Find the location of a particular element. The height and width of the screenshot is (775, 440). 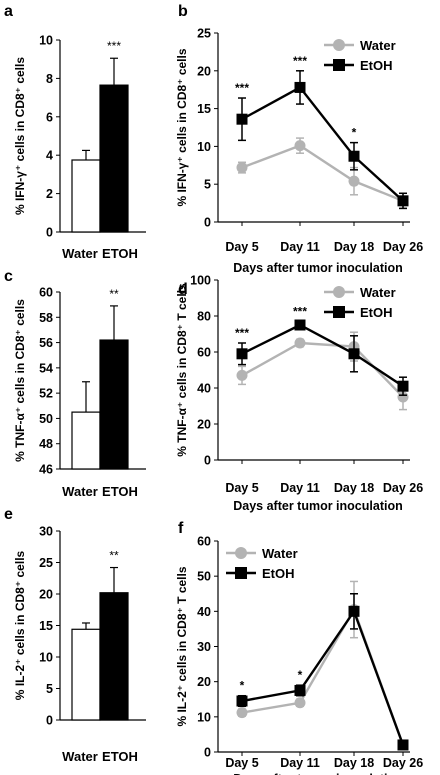

y-axis-label: % TNF-α⁺ cells in CD8⁺ cells is located at coordinates (20, 380).